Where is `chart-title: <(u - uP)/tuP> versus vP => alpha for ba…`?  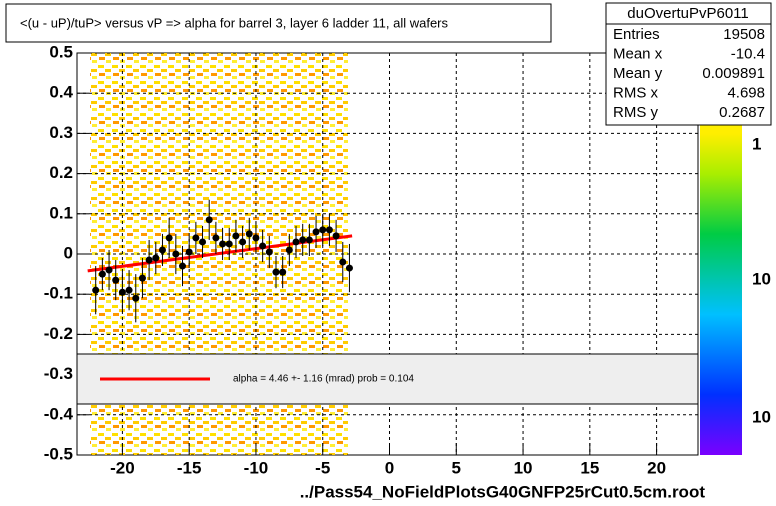
chart-title: <(u - uP)/tuP> versus vP => alpha for ba… is located at coordinates (234, 22).